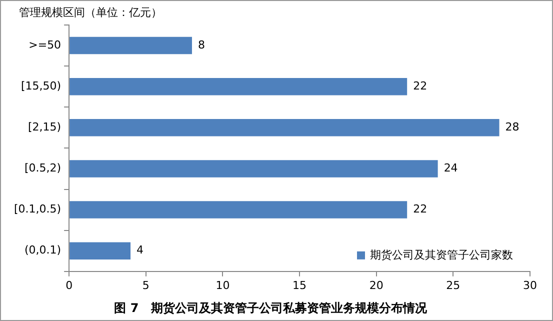 Image resolution: width=553 pixels, height=321 pixels. What do you see at coordinates (530, 285) in the screenshot?
I see `x-tick-label: 30` at bounding box center [530, 285].